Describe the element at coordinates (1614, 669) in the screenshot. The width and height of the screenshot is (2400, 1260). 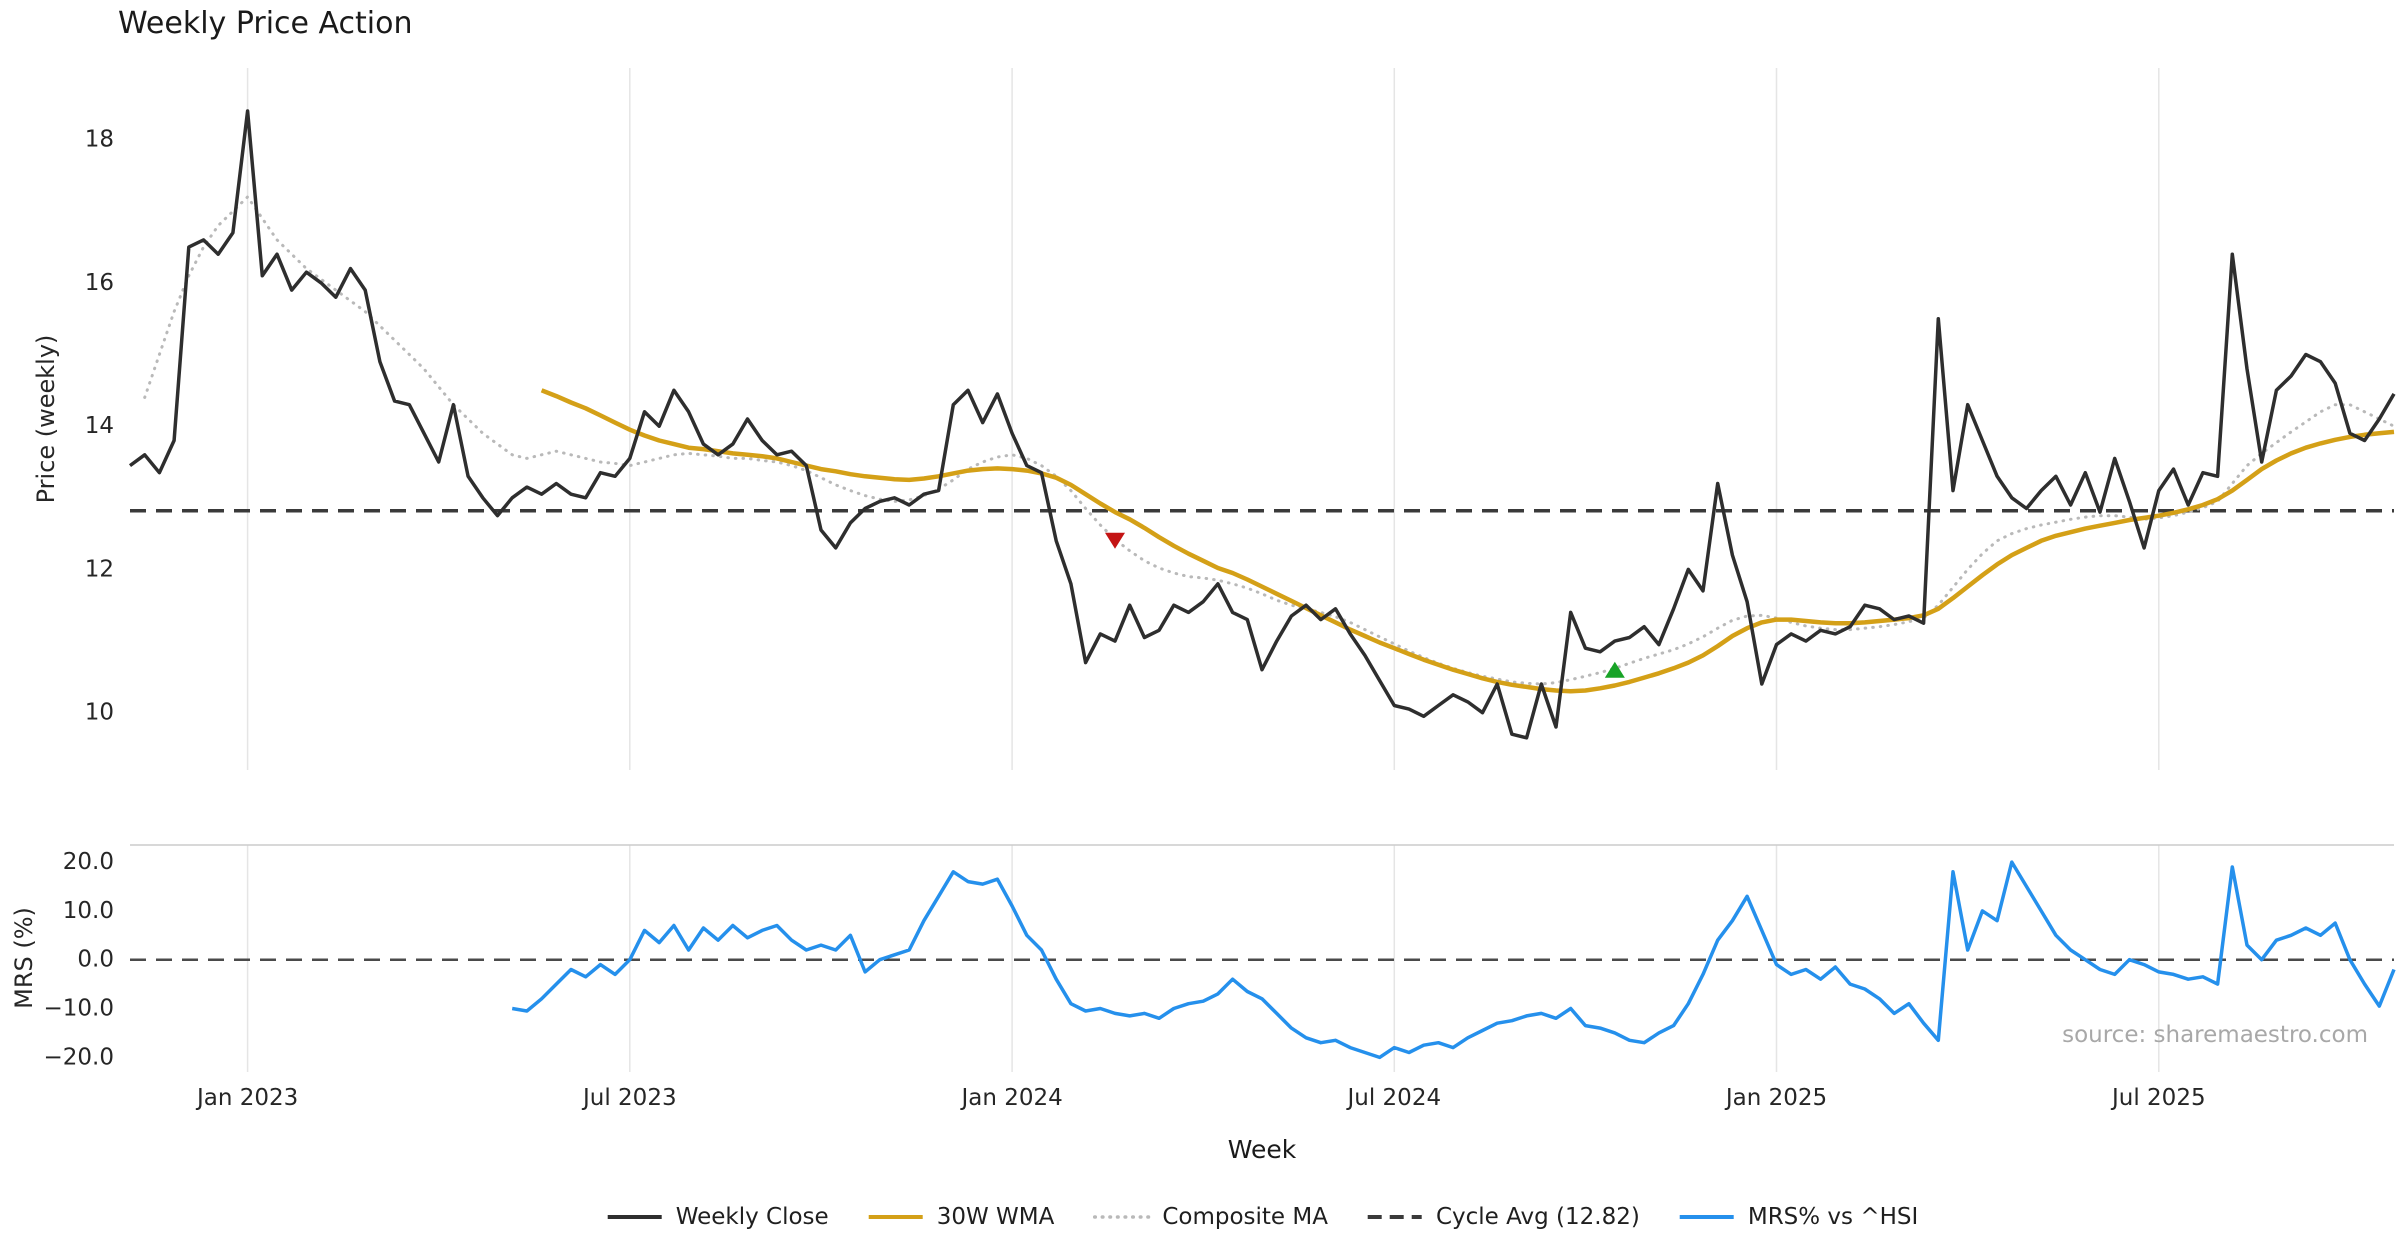
I see `buy-signal-icon` at that location.